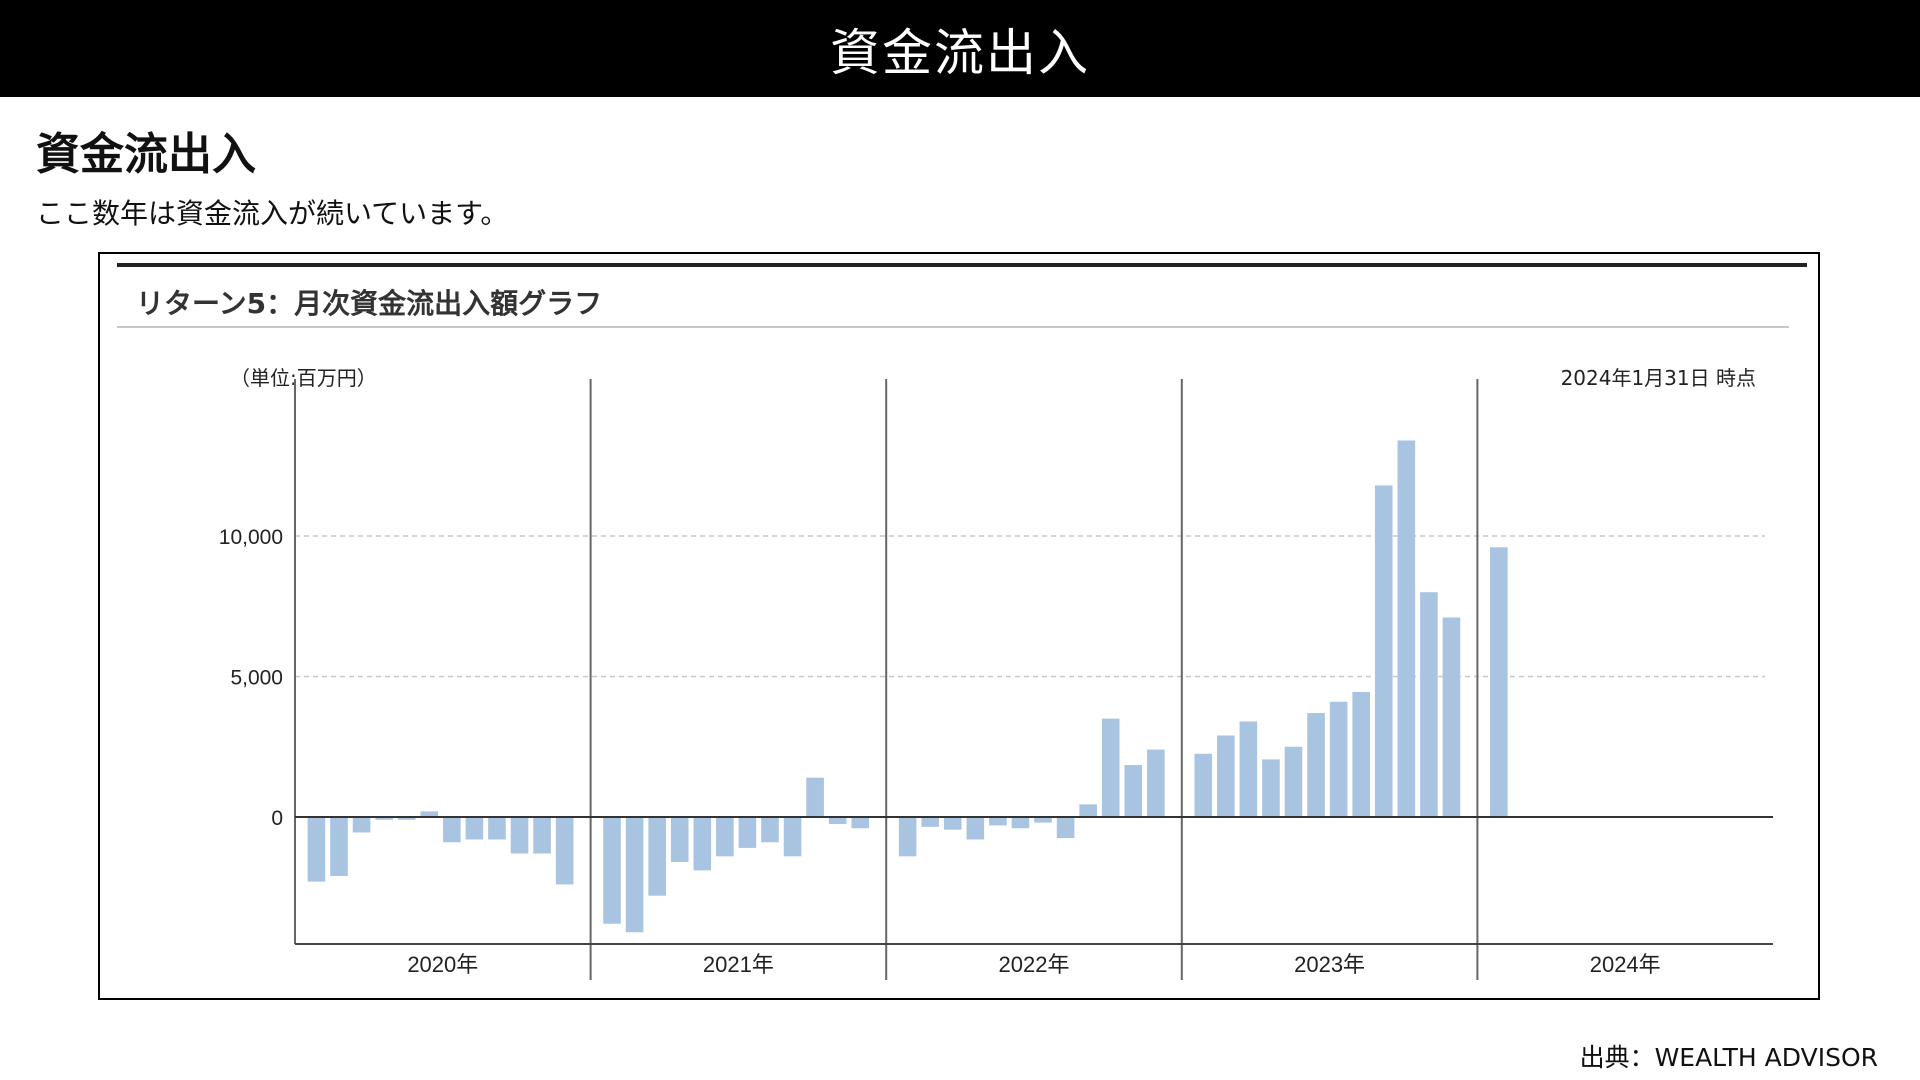 This screenshot has width=1920, height=1080. What do you see at coordinates (442, 964) in the screenshot?
I see `x-category-label: 2020年` at bounding box center [442, 964].